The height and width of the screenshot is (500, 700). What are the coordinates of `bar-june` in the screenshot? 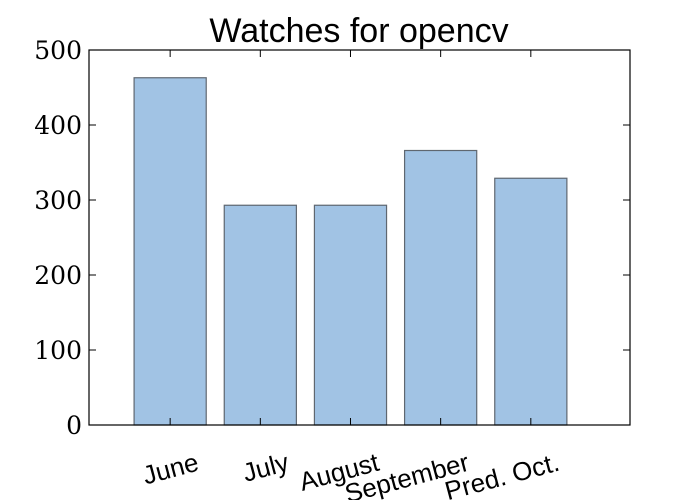 It's located at (170, 251).